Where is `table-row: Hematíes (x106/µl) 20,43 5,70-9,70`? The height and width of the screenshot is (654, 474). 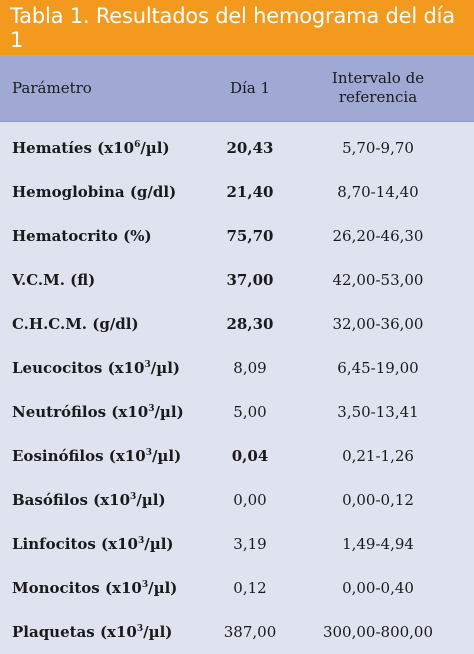
table-row: Hematíes (x106/µl) 20,43 5,70-9,70 is located at coordinates (237, 148).